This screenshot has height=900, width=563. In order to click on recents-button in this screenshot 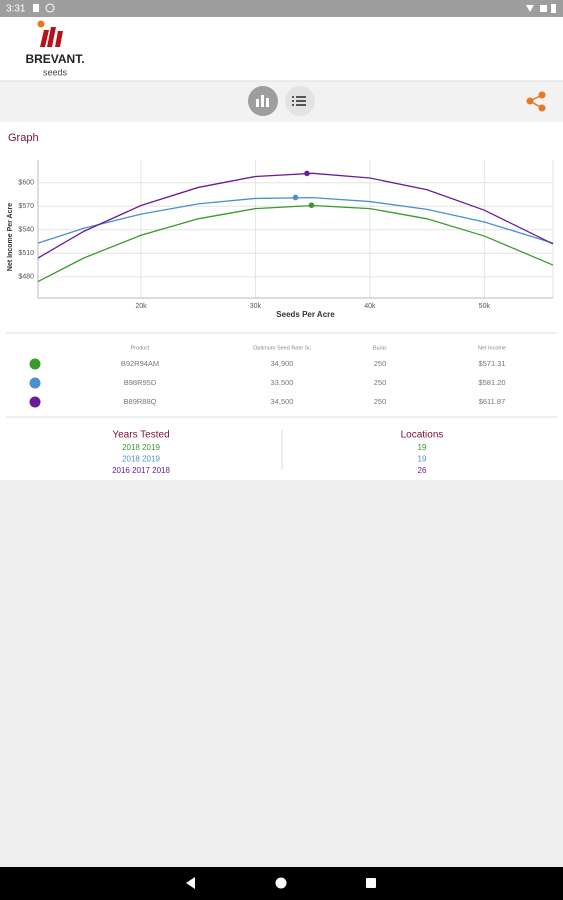, I will do `click(371, 883)`.